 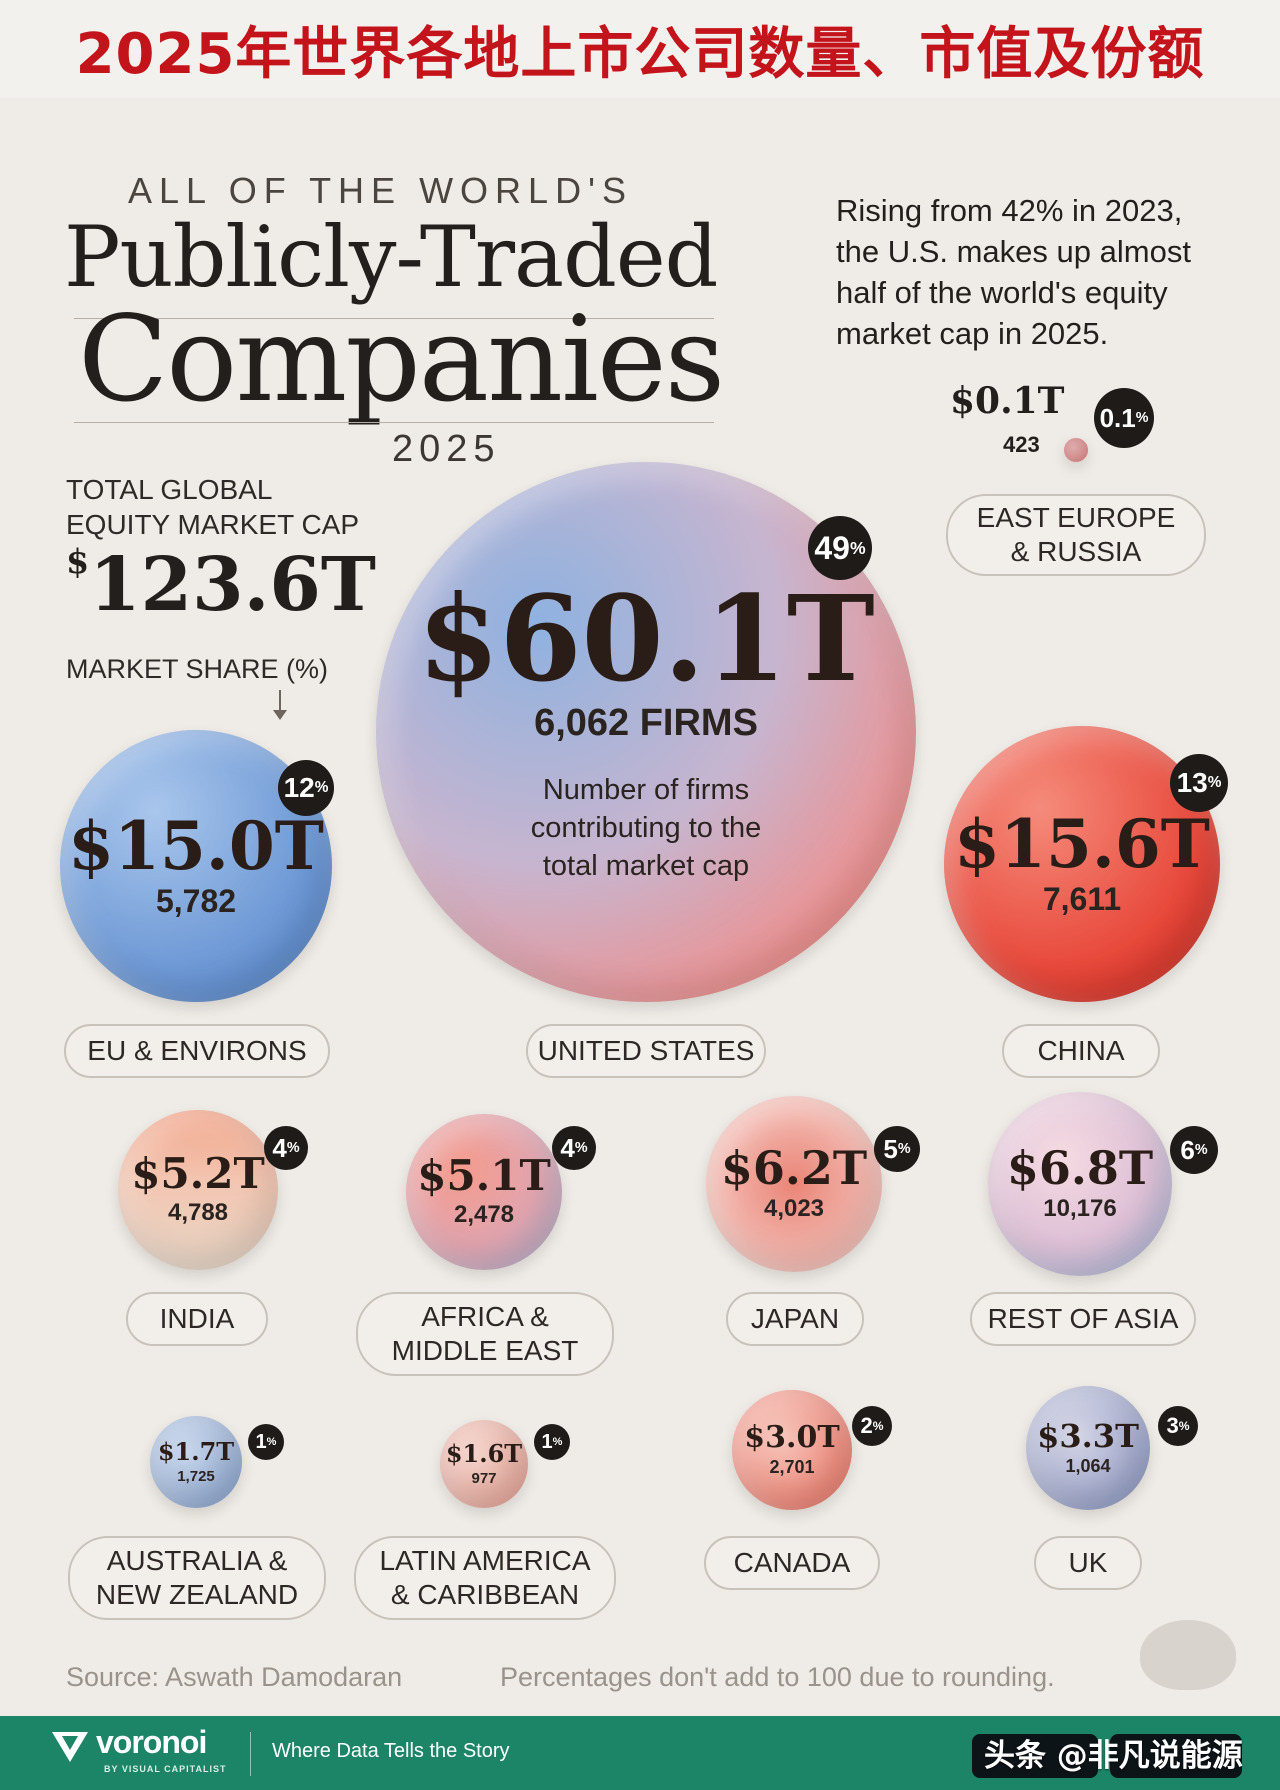 What do you see at coordinates (484, 1453) in the screenshot?
I see `region-value-latin-america-caribbean: $1.6T` at bounding box center [484, 1453].